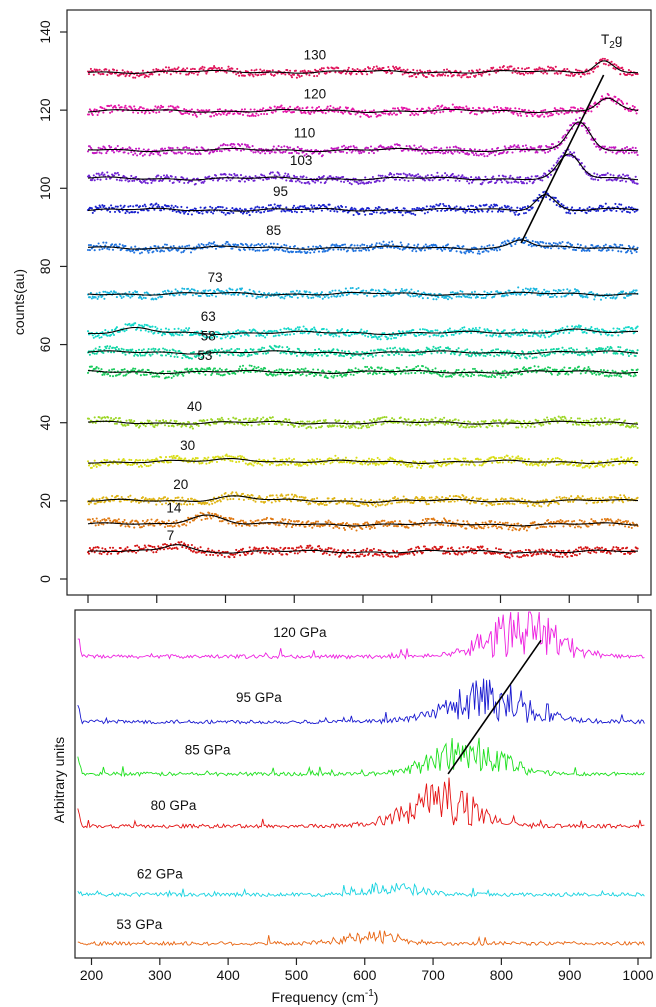 The height and width of the screenshot is (1007, 656). Describe the element at coordinates (19, 302) in the screenshot. I see `top-y-axis-title: counts(au)` at that location.